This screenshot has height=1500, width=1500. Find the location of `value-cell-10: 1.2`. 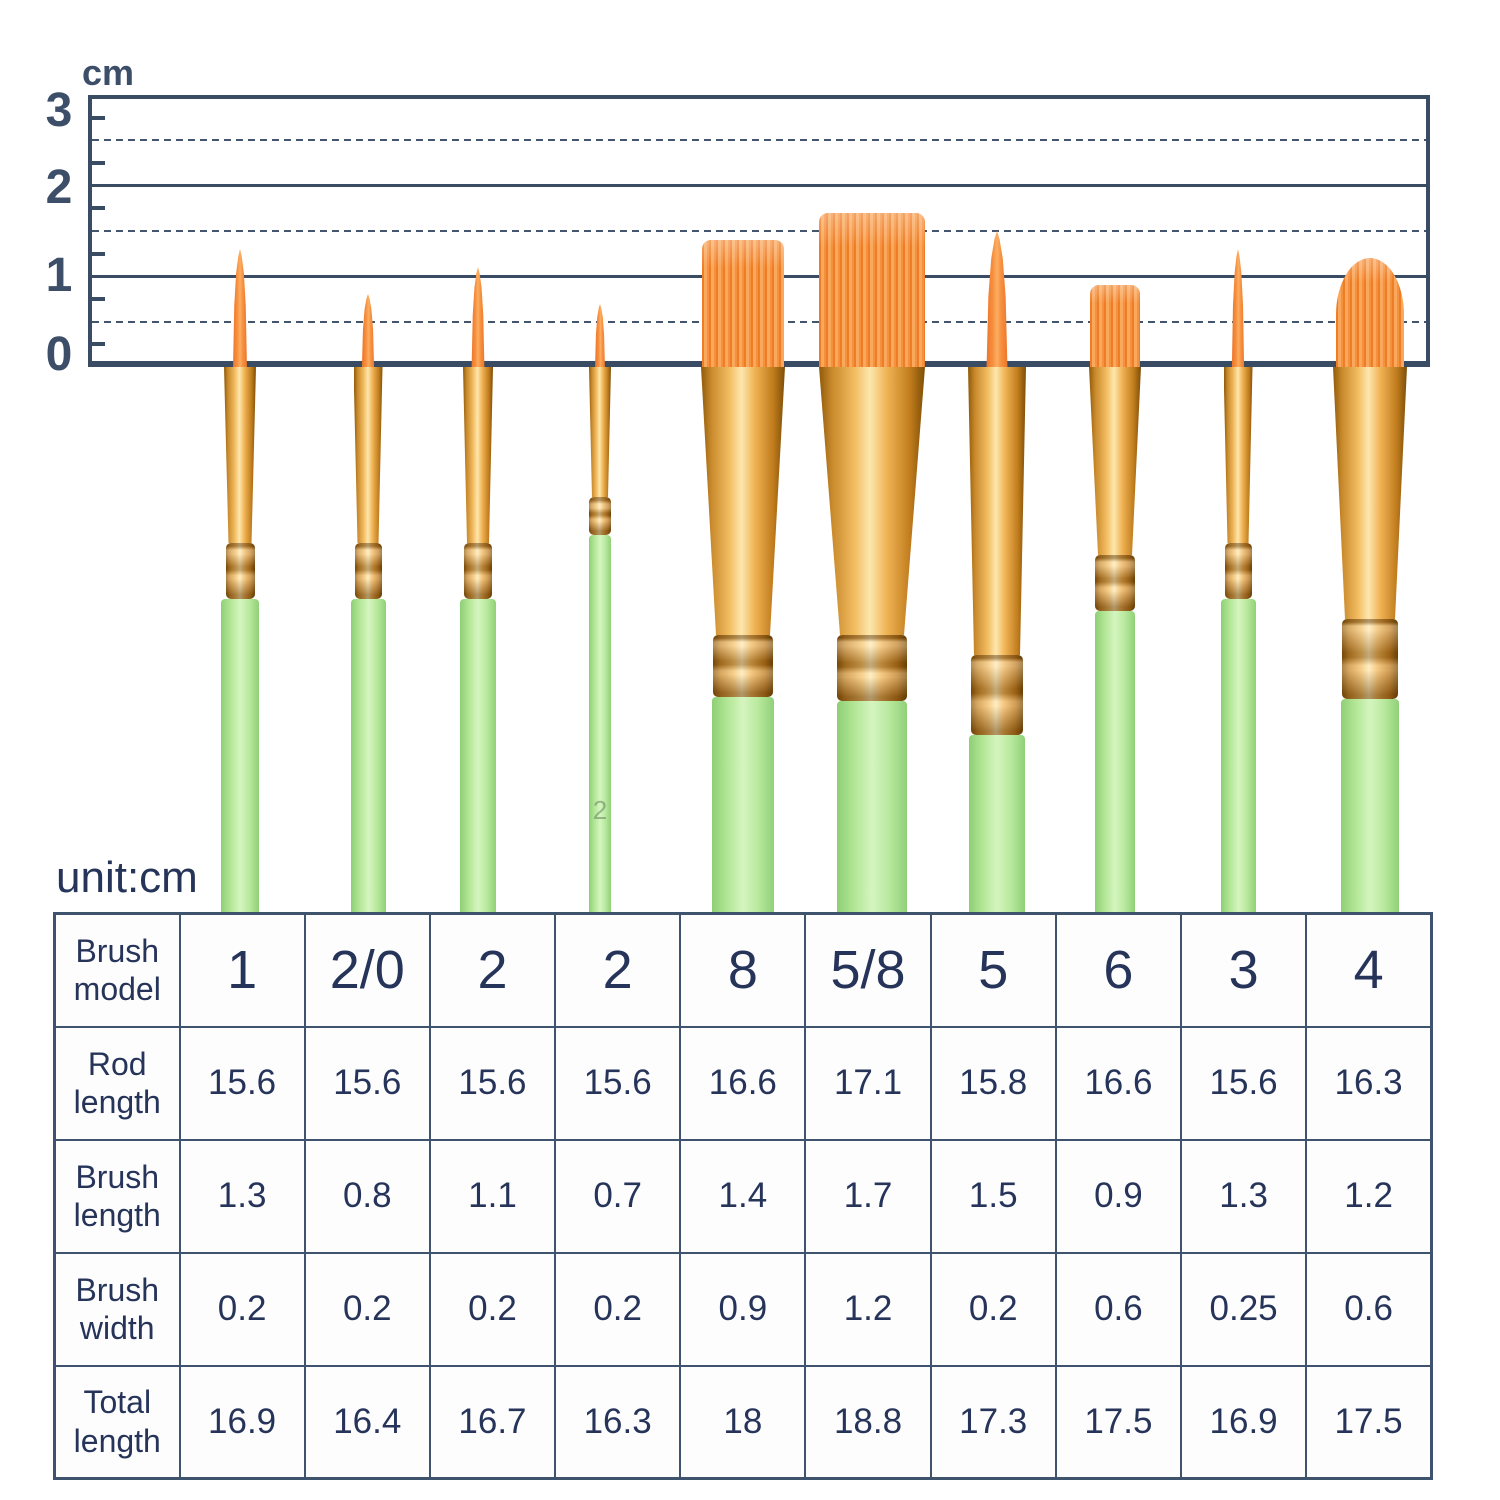

value-cell-10: 1.2 is located at coordinates (1369, 1196).